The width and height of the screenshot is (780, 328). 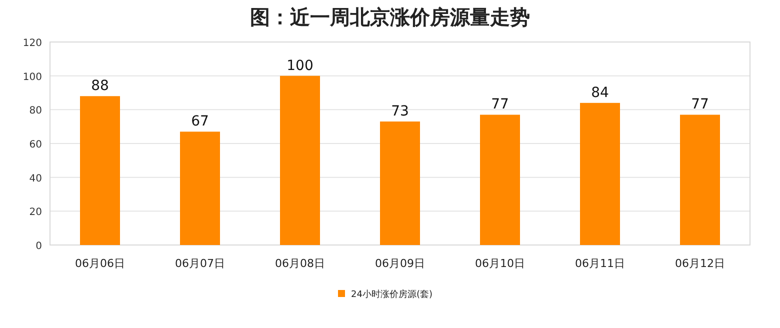 I want to click on y-tick-label: 120, so click(x=32, y=43).